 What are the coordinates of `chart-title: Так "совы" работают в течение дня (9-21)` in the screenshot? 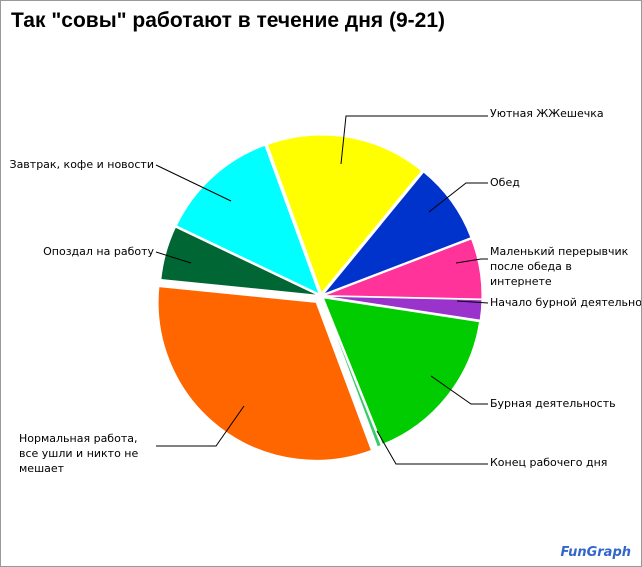 It's located at (228, 20).